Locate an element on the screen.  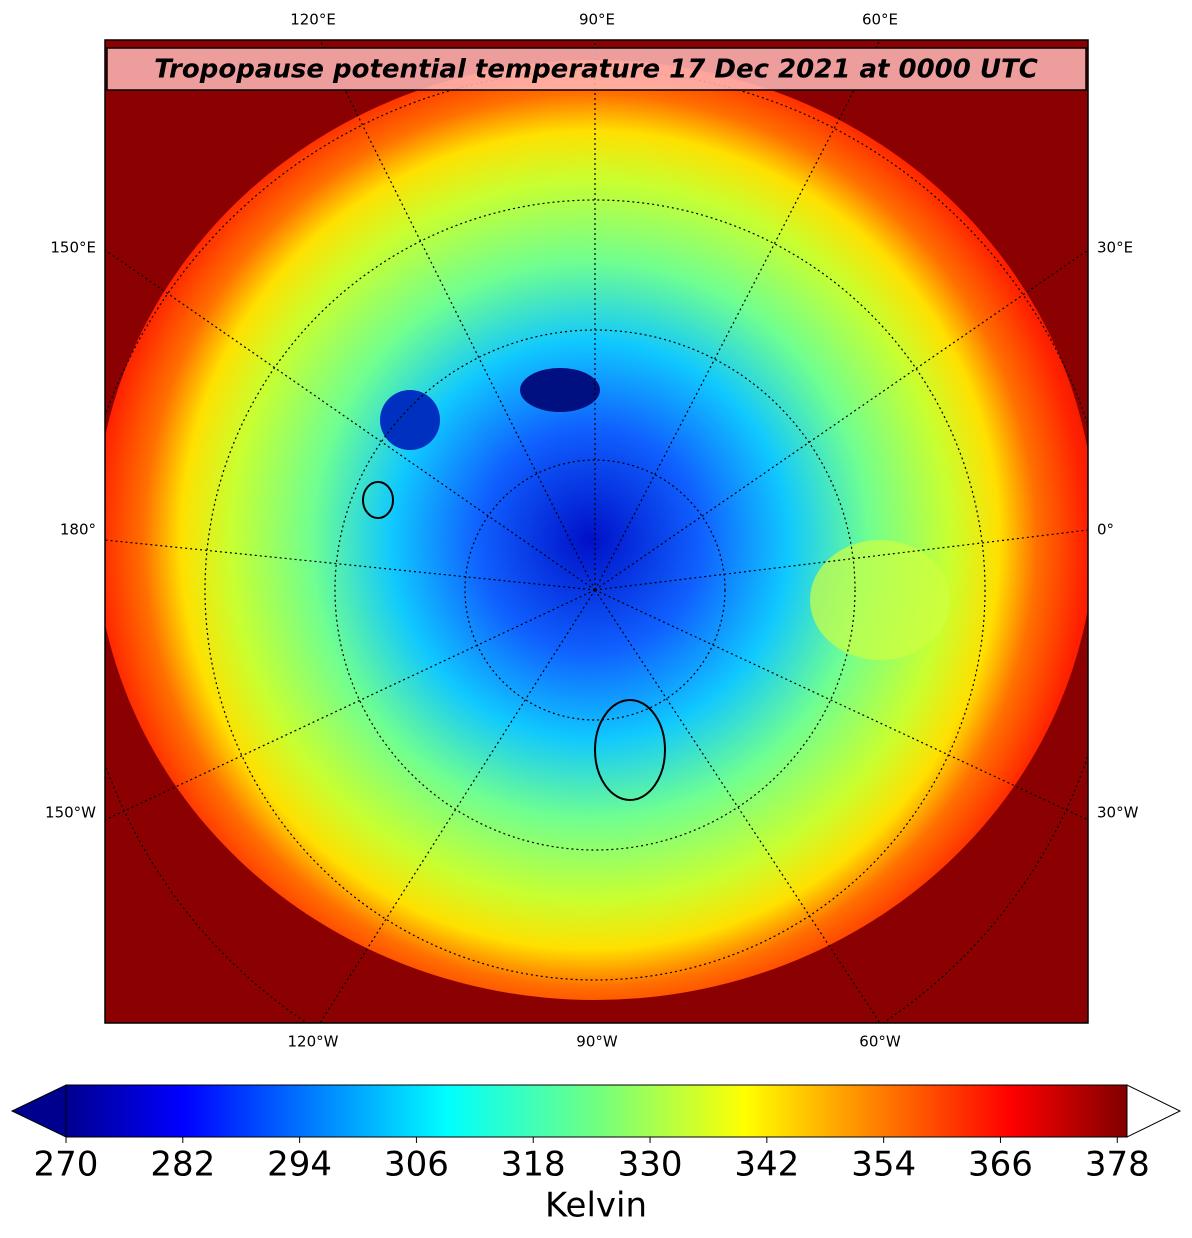
colorbar-extend-max is located at coordinates (1154, 1111).